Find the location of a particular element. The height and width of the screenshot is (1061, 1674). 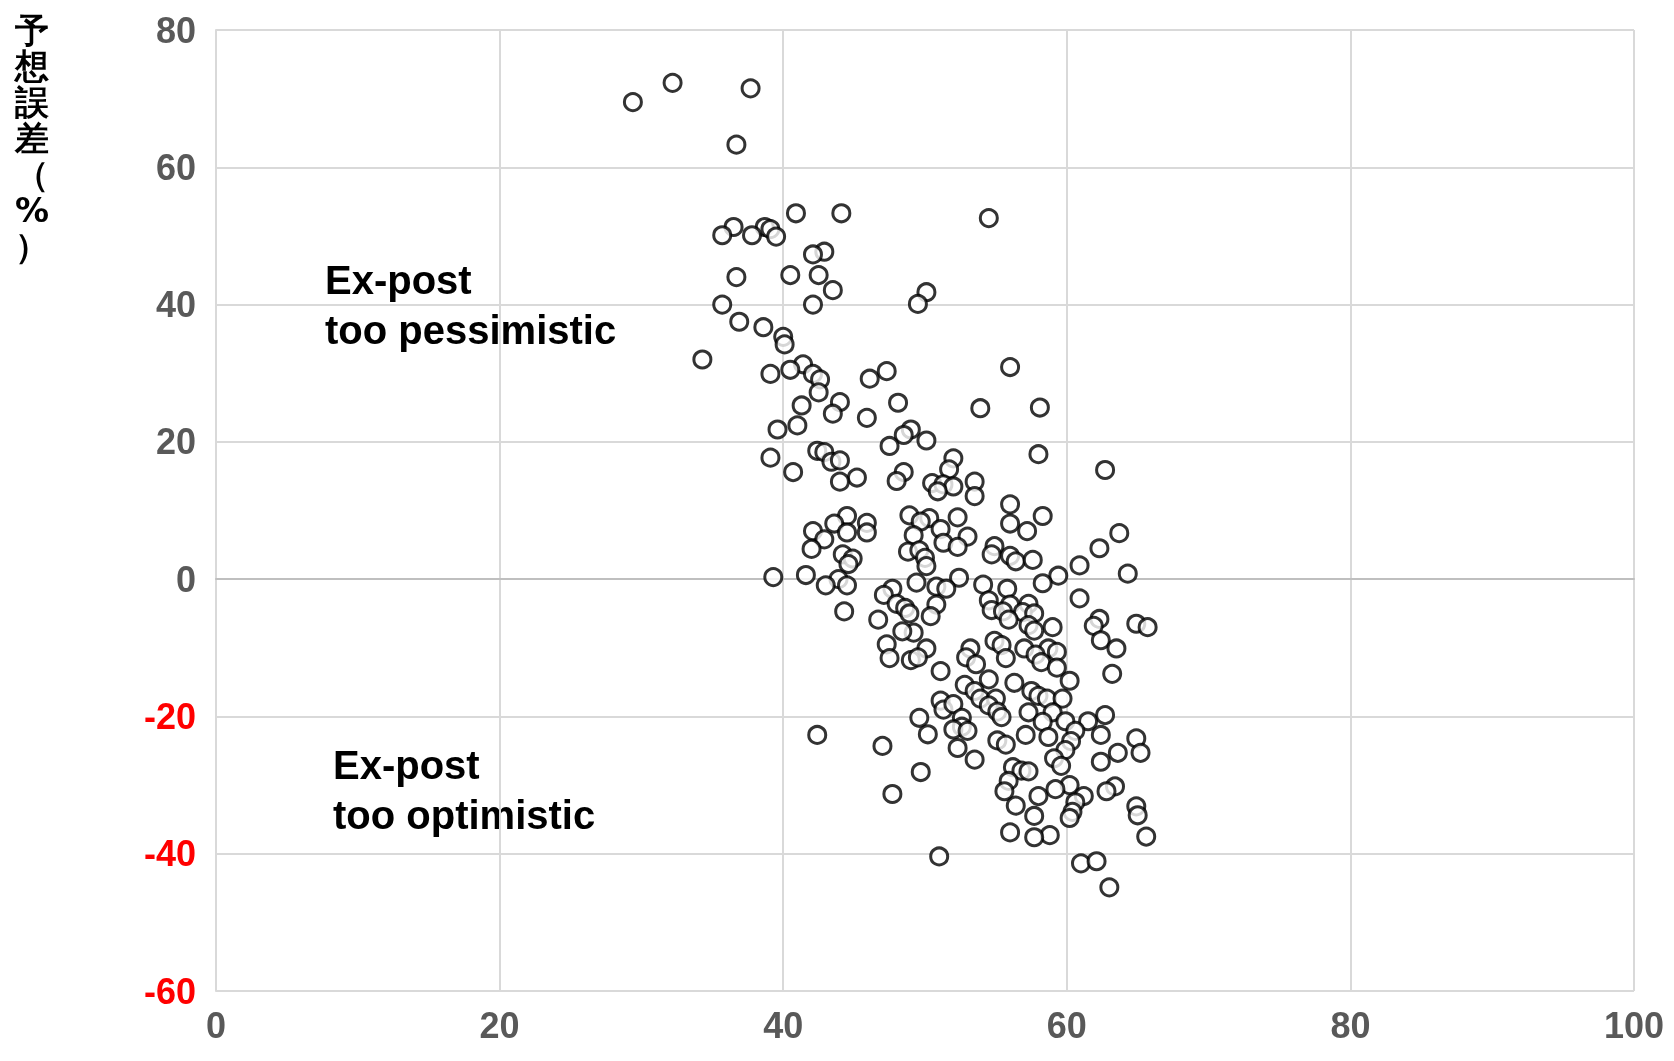

y-tick-label: 40 is located at coordinates (175, 305).